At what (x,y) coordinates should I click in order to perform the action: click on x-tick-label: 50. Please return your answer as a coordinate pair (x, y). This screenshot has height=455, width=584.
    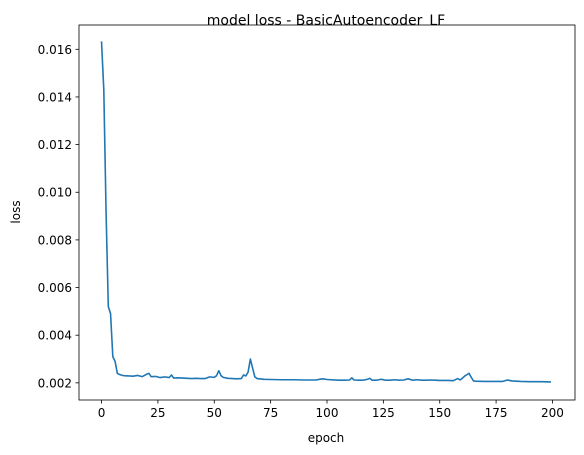
    Looking at the image, I should click on (214, 413).